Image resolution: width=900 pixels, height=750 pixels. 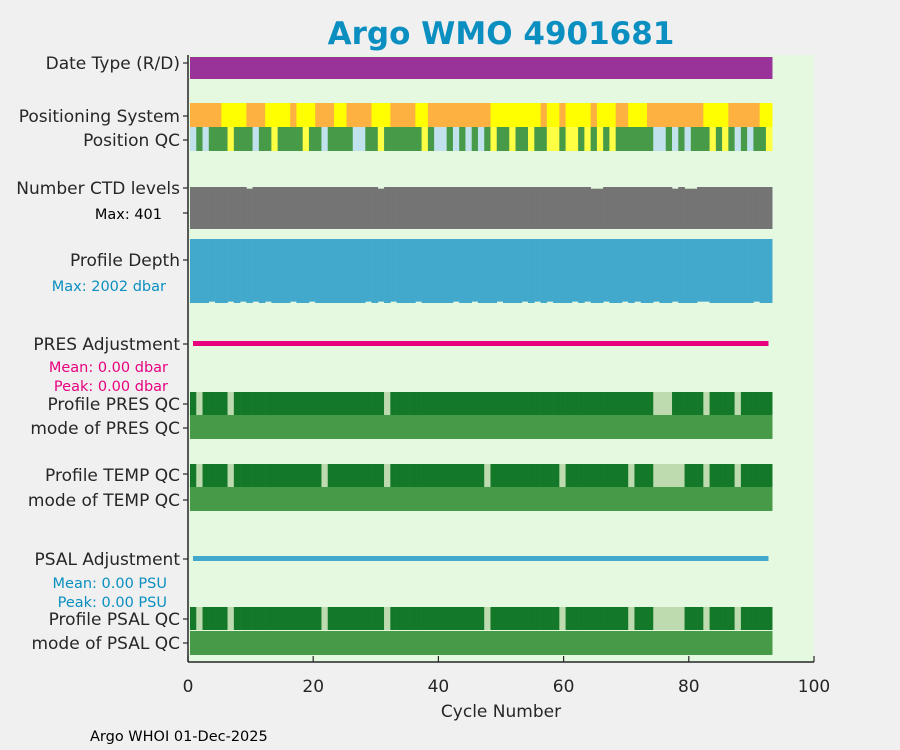 I want to click on x-ticks: 0 20 40 60 80 100, so click(x=506, y=676).